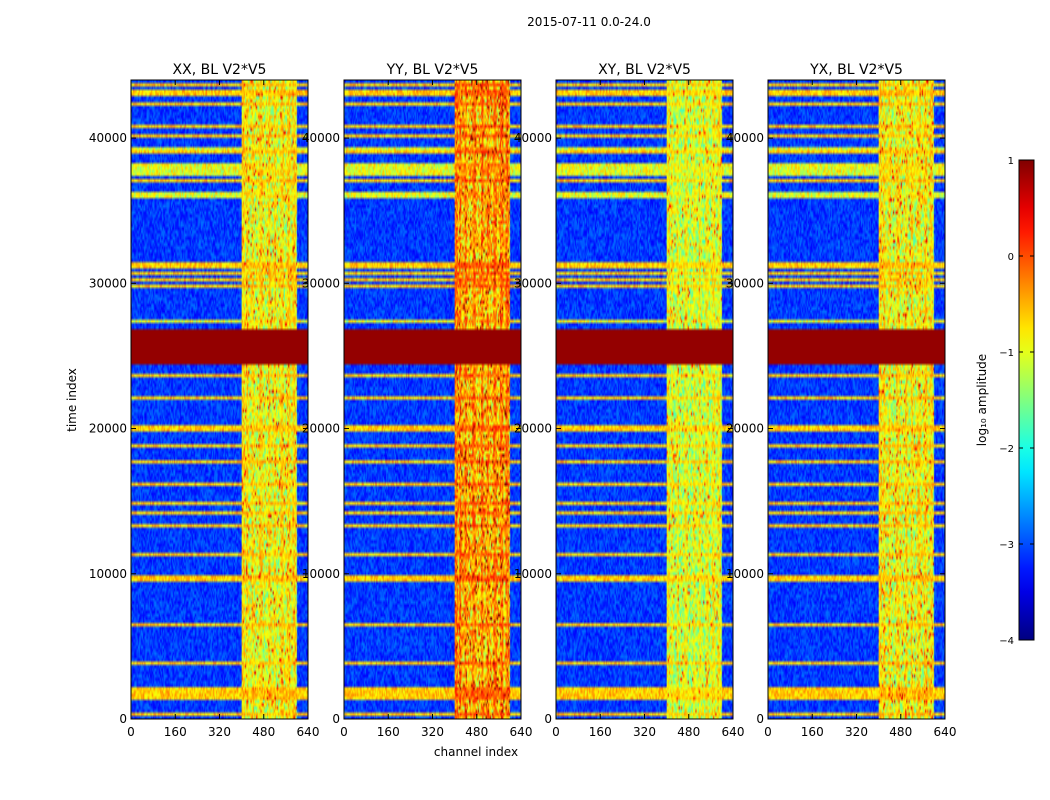 The height and width of the screenshot is (800, 1050). Describe the element at coordinates (1006, 545) in the screenshot. I see `colorbar-tick-label: −3` at that location.